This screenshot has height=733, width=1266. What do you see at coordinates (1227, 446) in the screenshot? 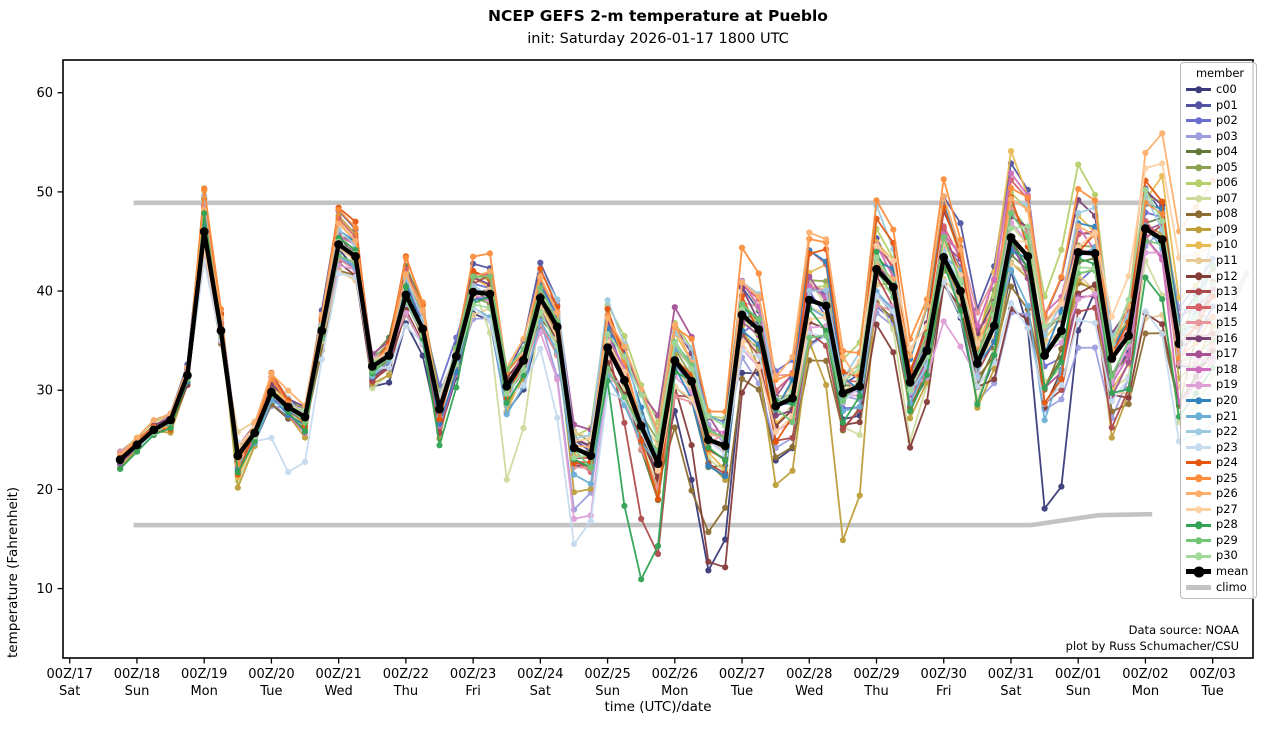
I see `legend-label: p23` at bounding box center [1227, 446].